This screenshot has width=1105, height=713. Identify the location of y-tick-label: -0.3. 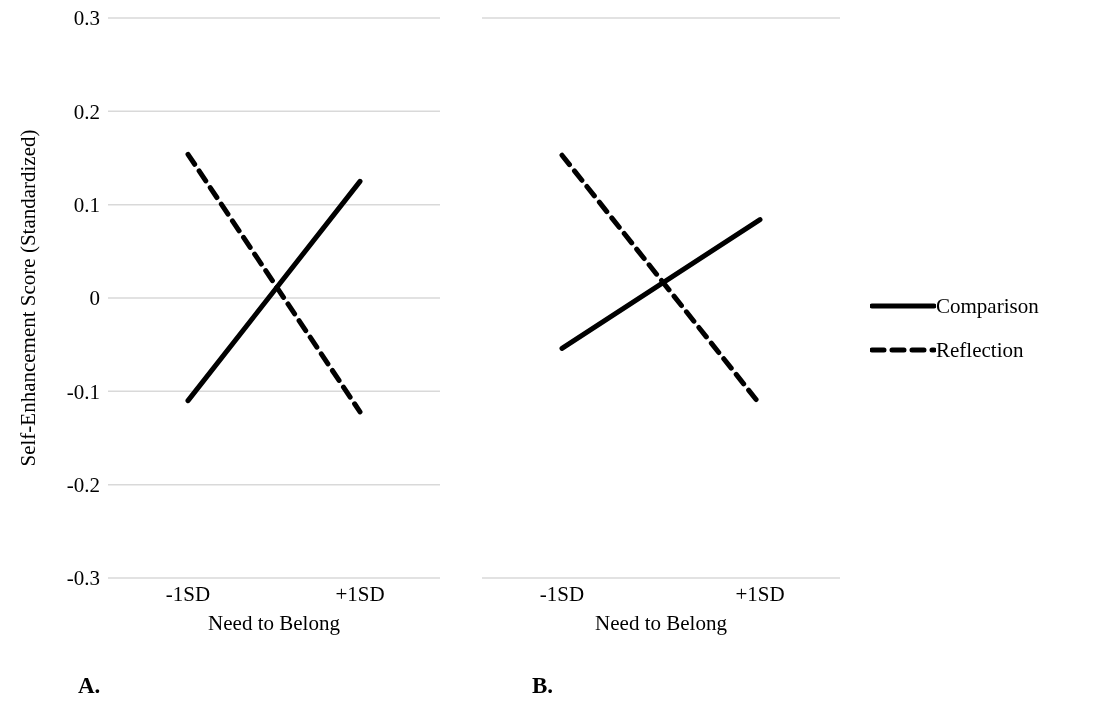
(83, 578).